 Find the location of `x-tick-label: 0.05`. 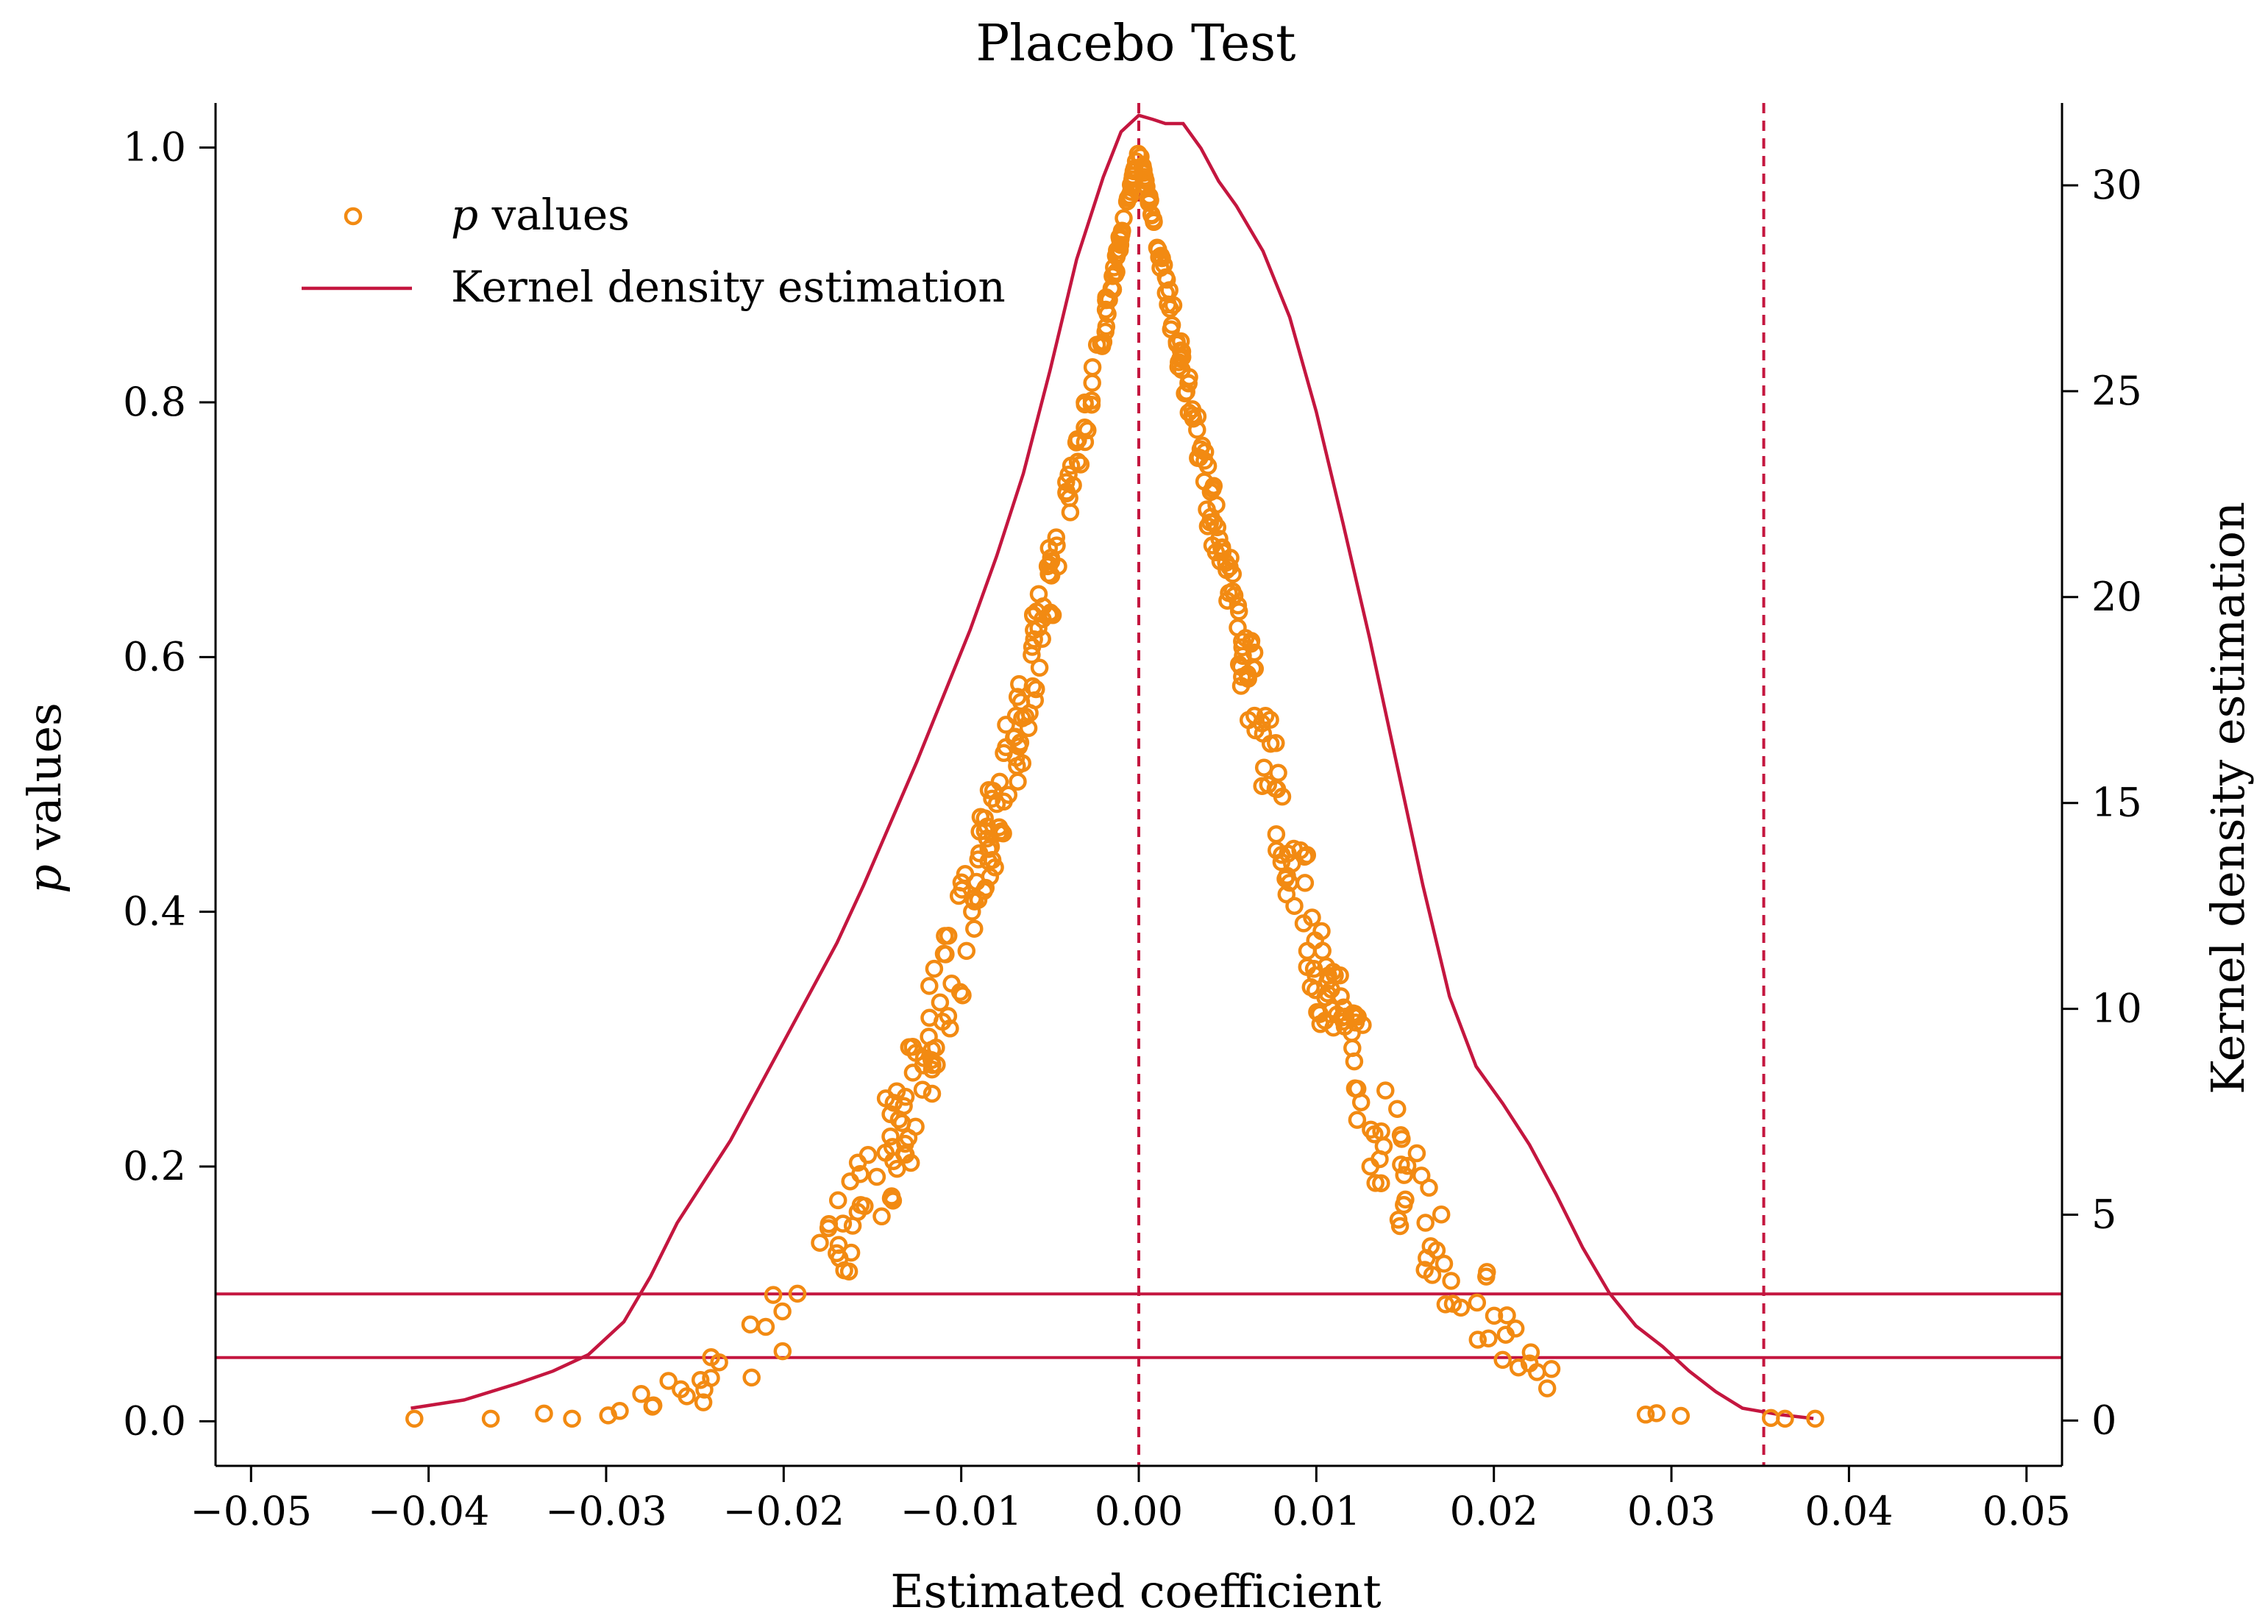

x-tick-label: 0.05 is located at coordinates (2027, 1511).